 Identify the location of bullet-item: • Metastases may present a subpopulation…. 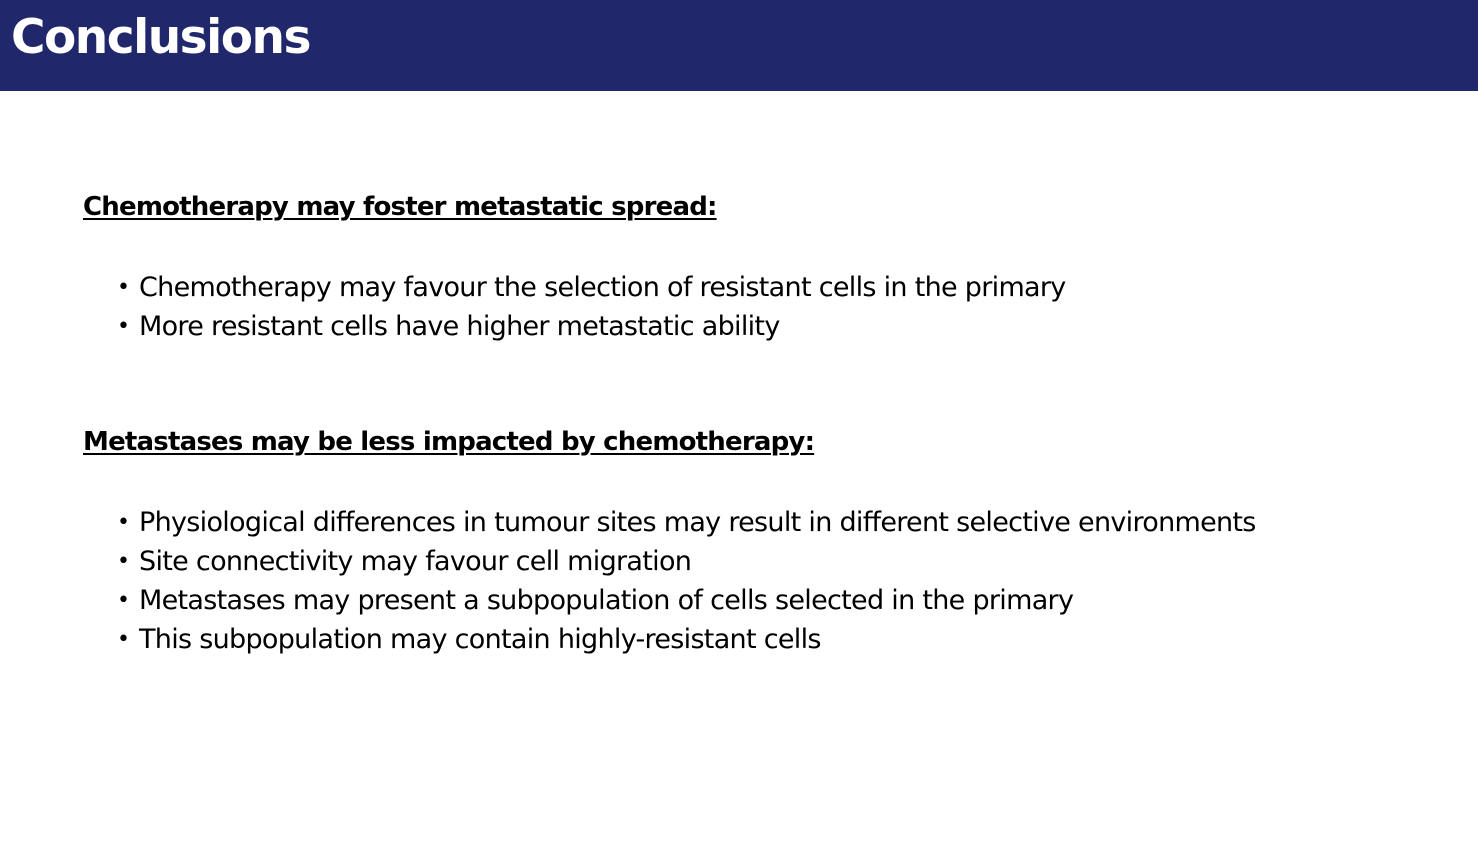
(669, 600).